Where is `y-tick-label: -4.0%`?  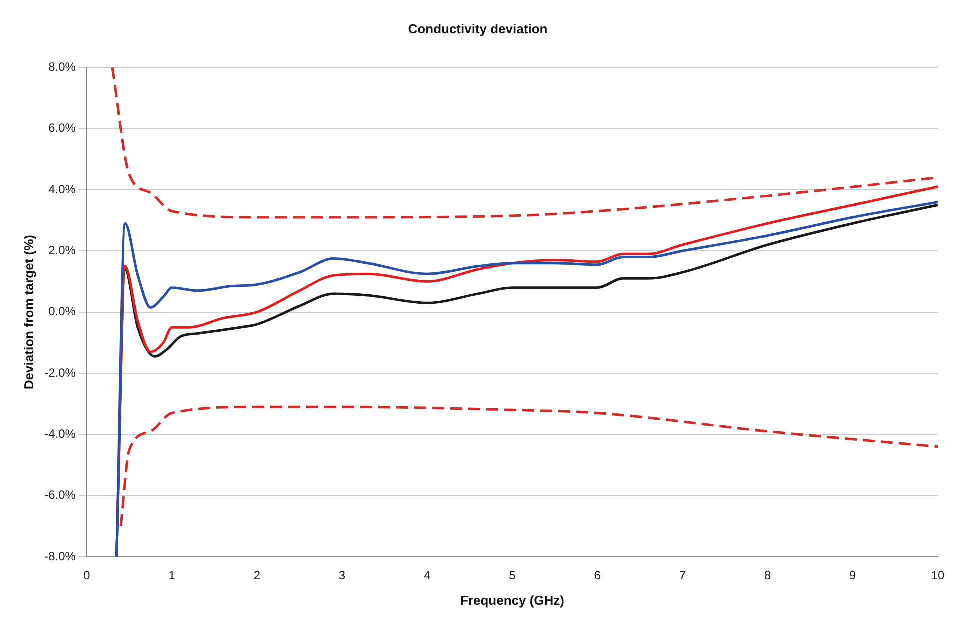
y-tick-label: -4.0% is located at coordinates (60, 433).